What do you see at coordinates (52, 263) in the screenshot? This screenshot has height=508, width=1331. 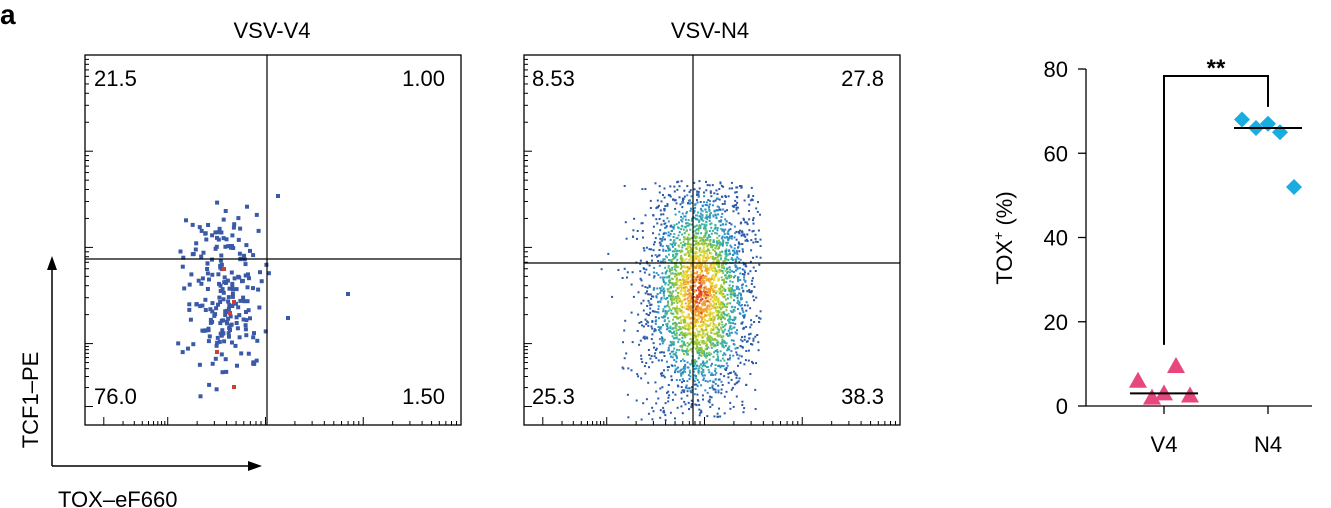 I see `y-arrowhead` at bounding box center [52, 263].